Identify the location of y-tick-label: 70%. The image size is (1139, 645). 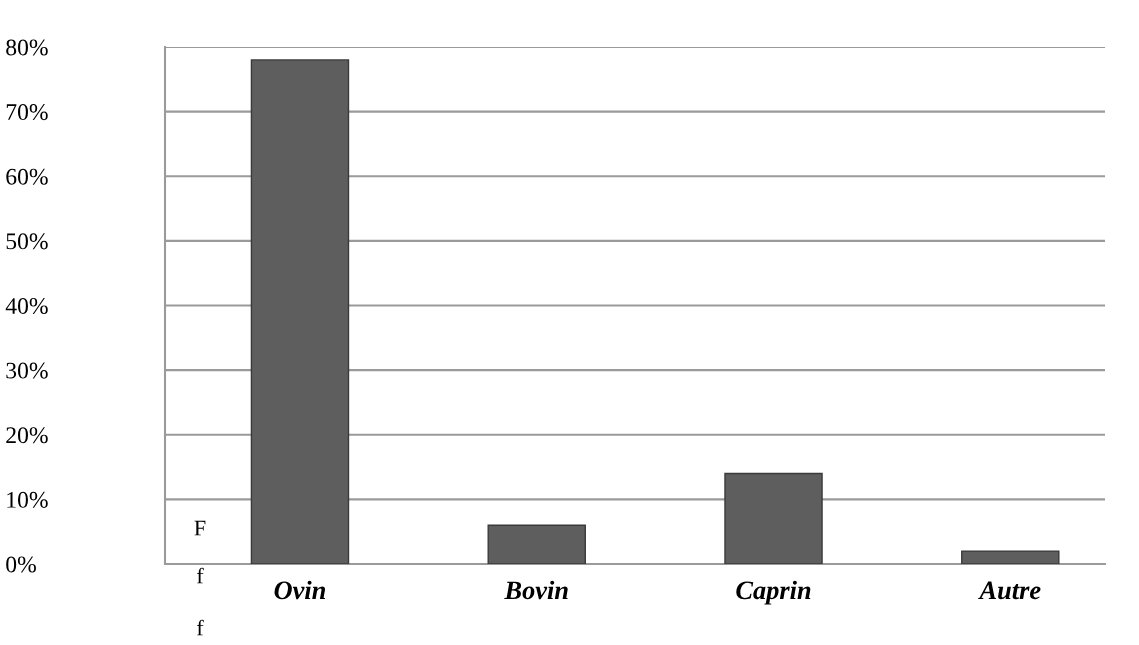
(27, 112).